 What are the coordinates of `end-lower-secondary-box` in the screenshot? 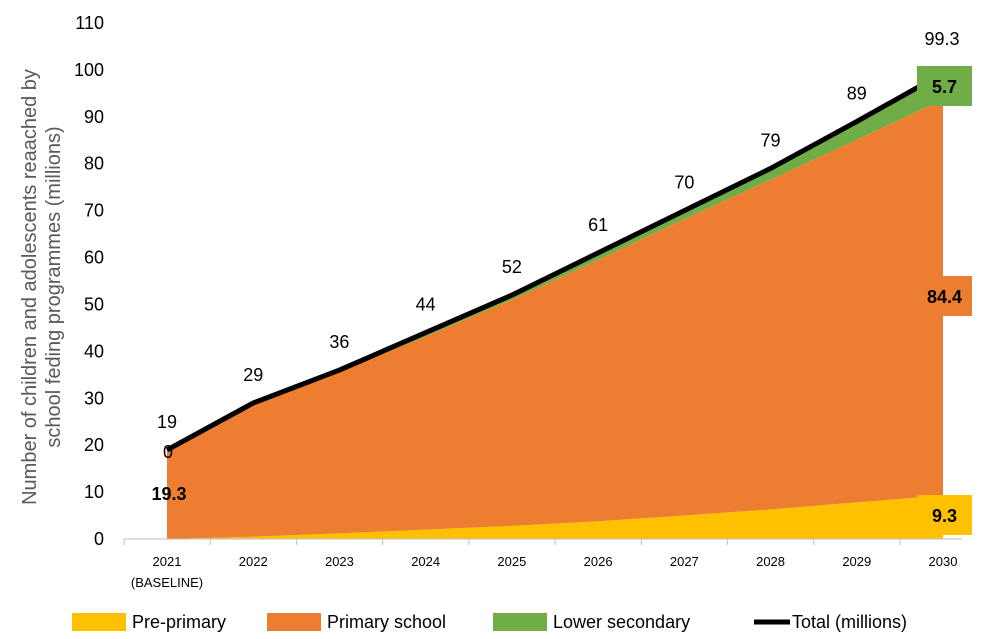 It's located at (944, 86).